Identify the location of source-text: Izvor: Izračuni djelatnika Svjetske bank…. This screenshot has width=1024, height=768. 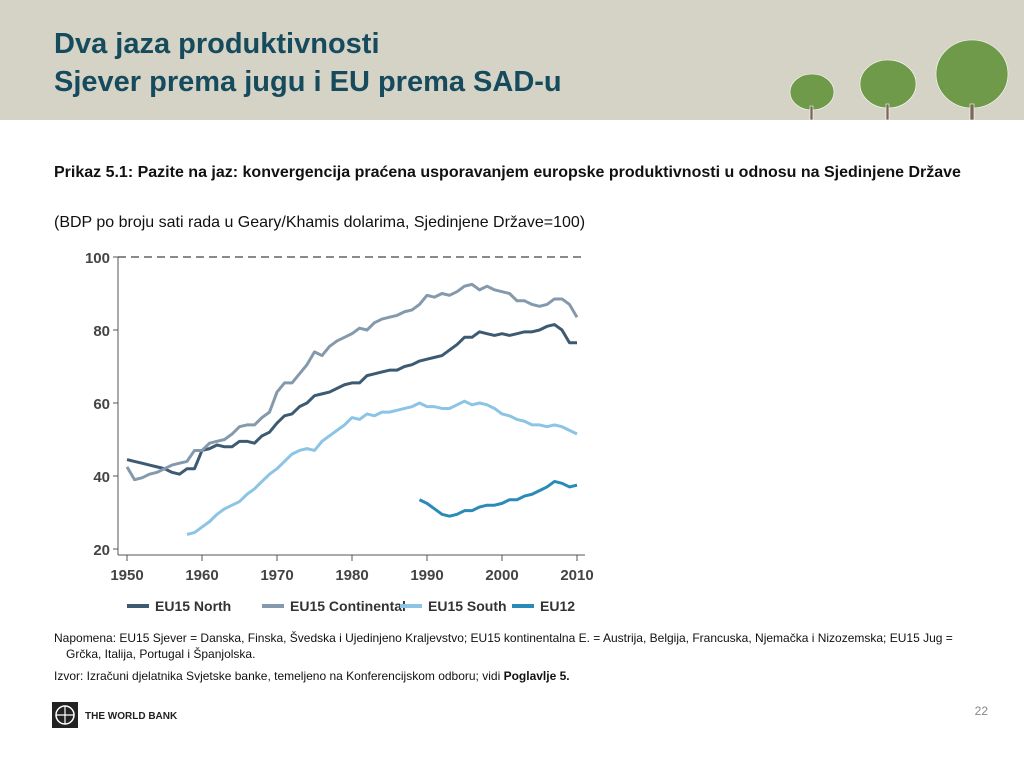
(279, 676).